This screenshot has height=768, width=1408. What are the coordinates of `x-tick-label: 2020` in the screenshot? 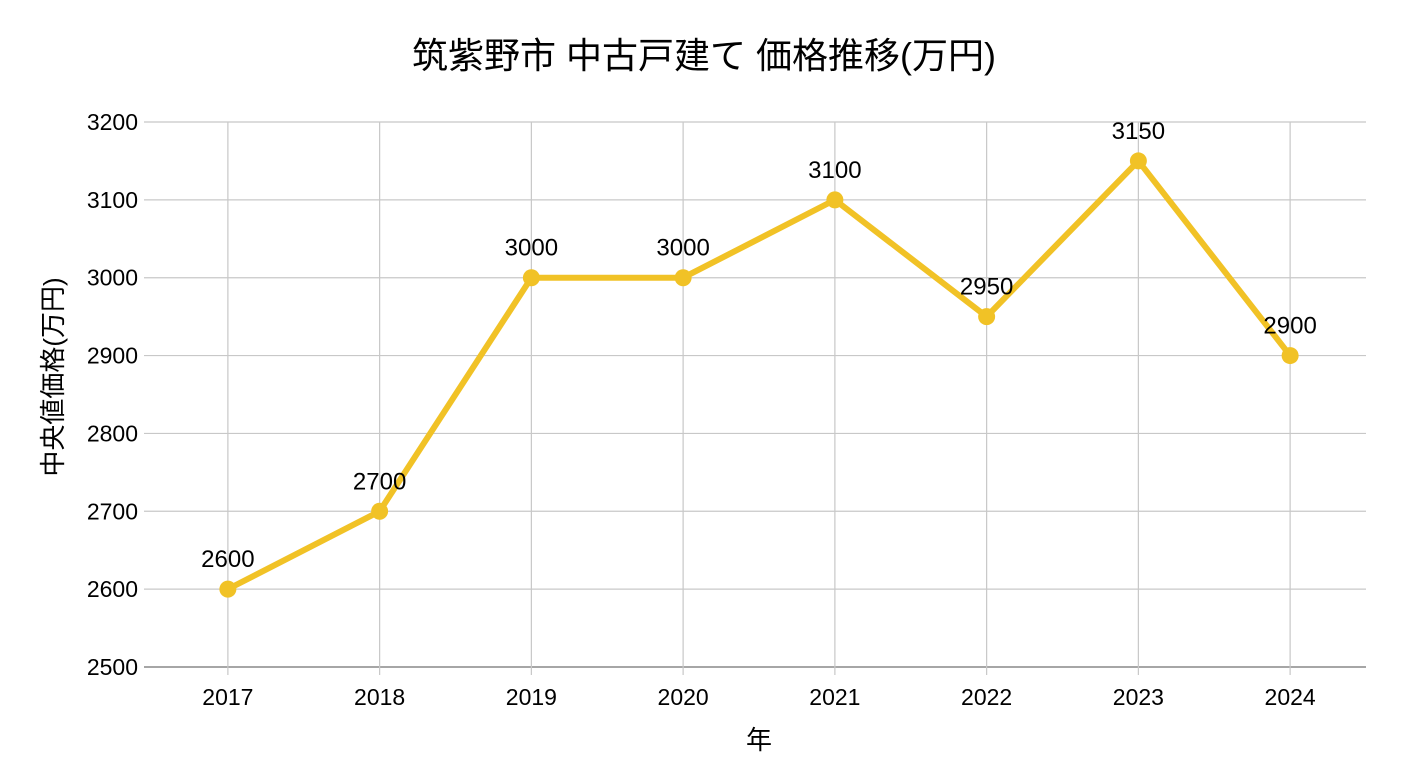 It's located at (683, 697).